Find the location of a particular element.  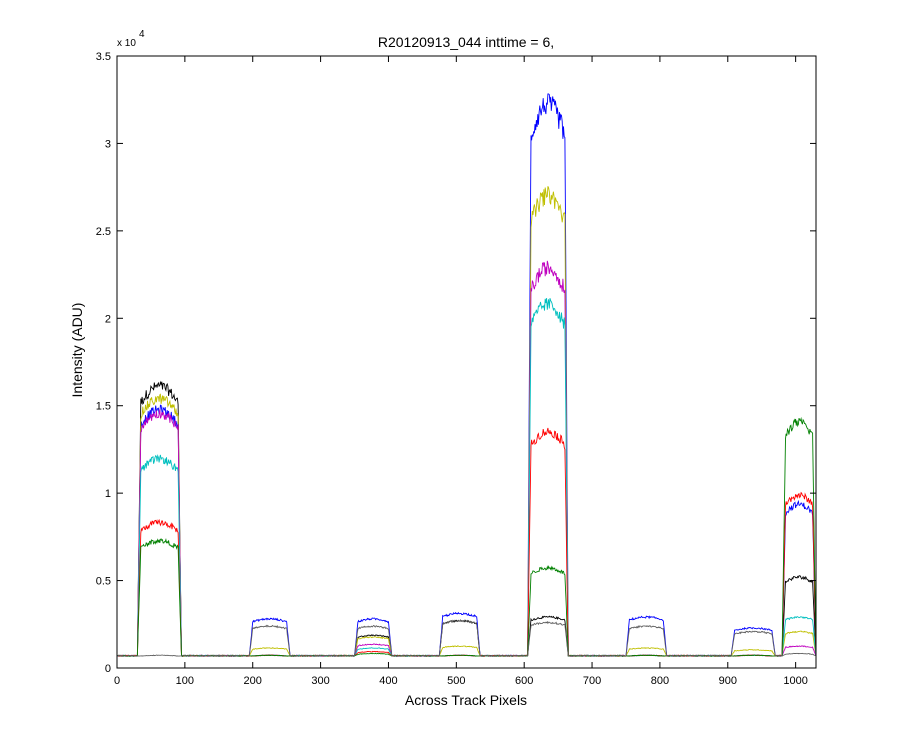

y-tick-label: 3 is located at coordinates (108, 144).